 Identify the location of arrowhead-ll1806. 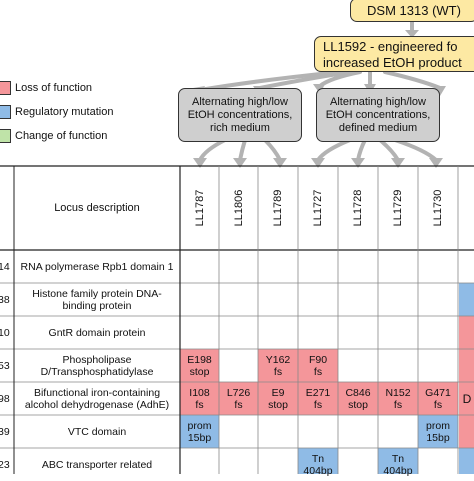
(240, 163).